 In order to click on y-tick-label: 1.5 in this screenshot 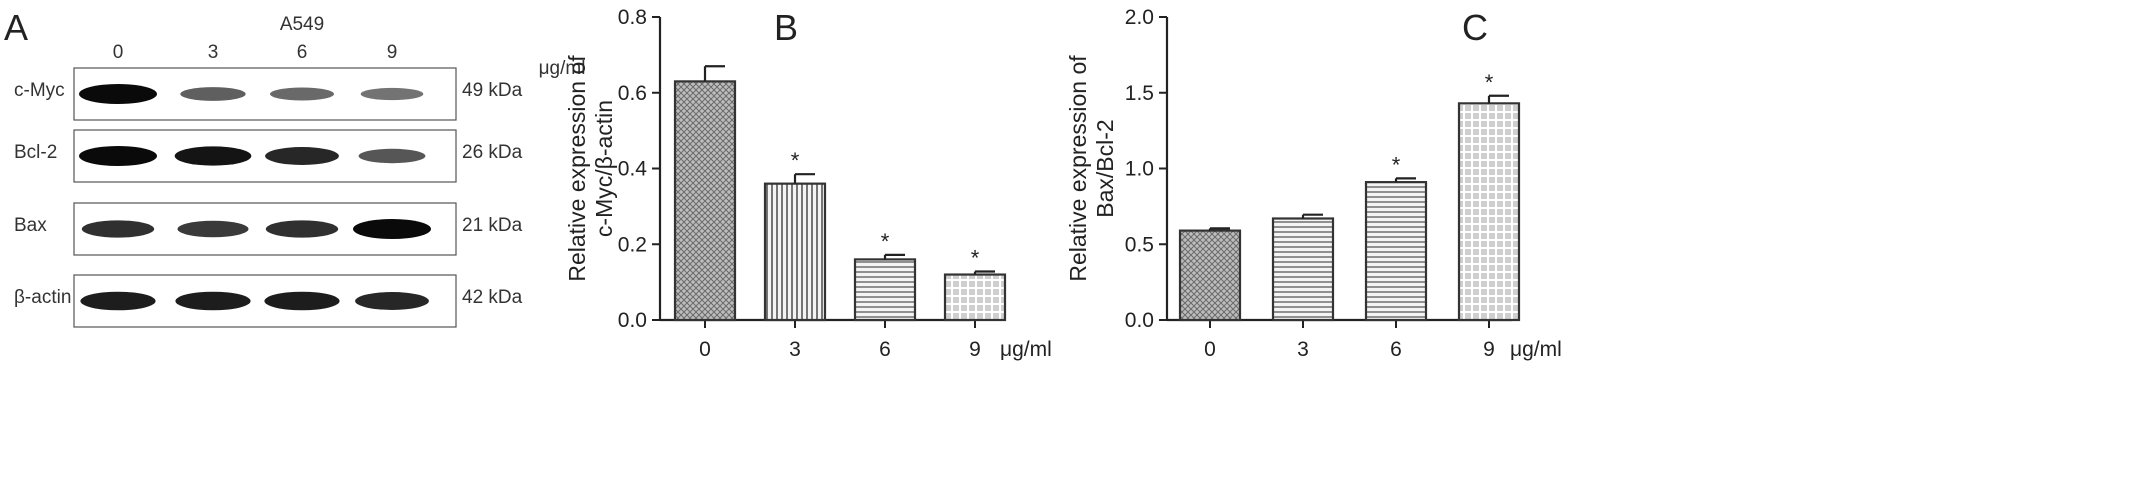, I will do `click(1139, 93)`.